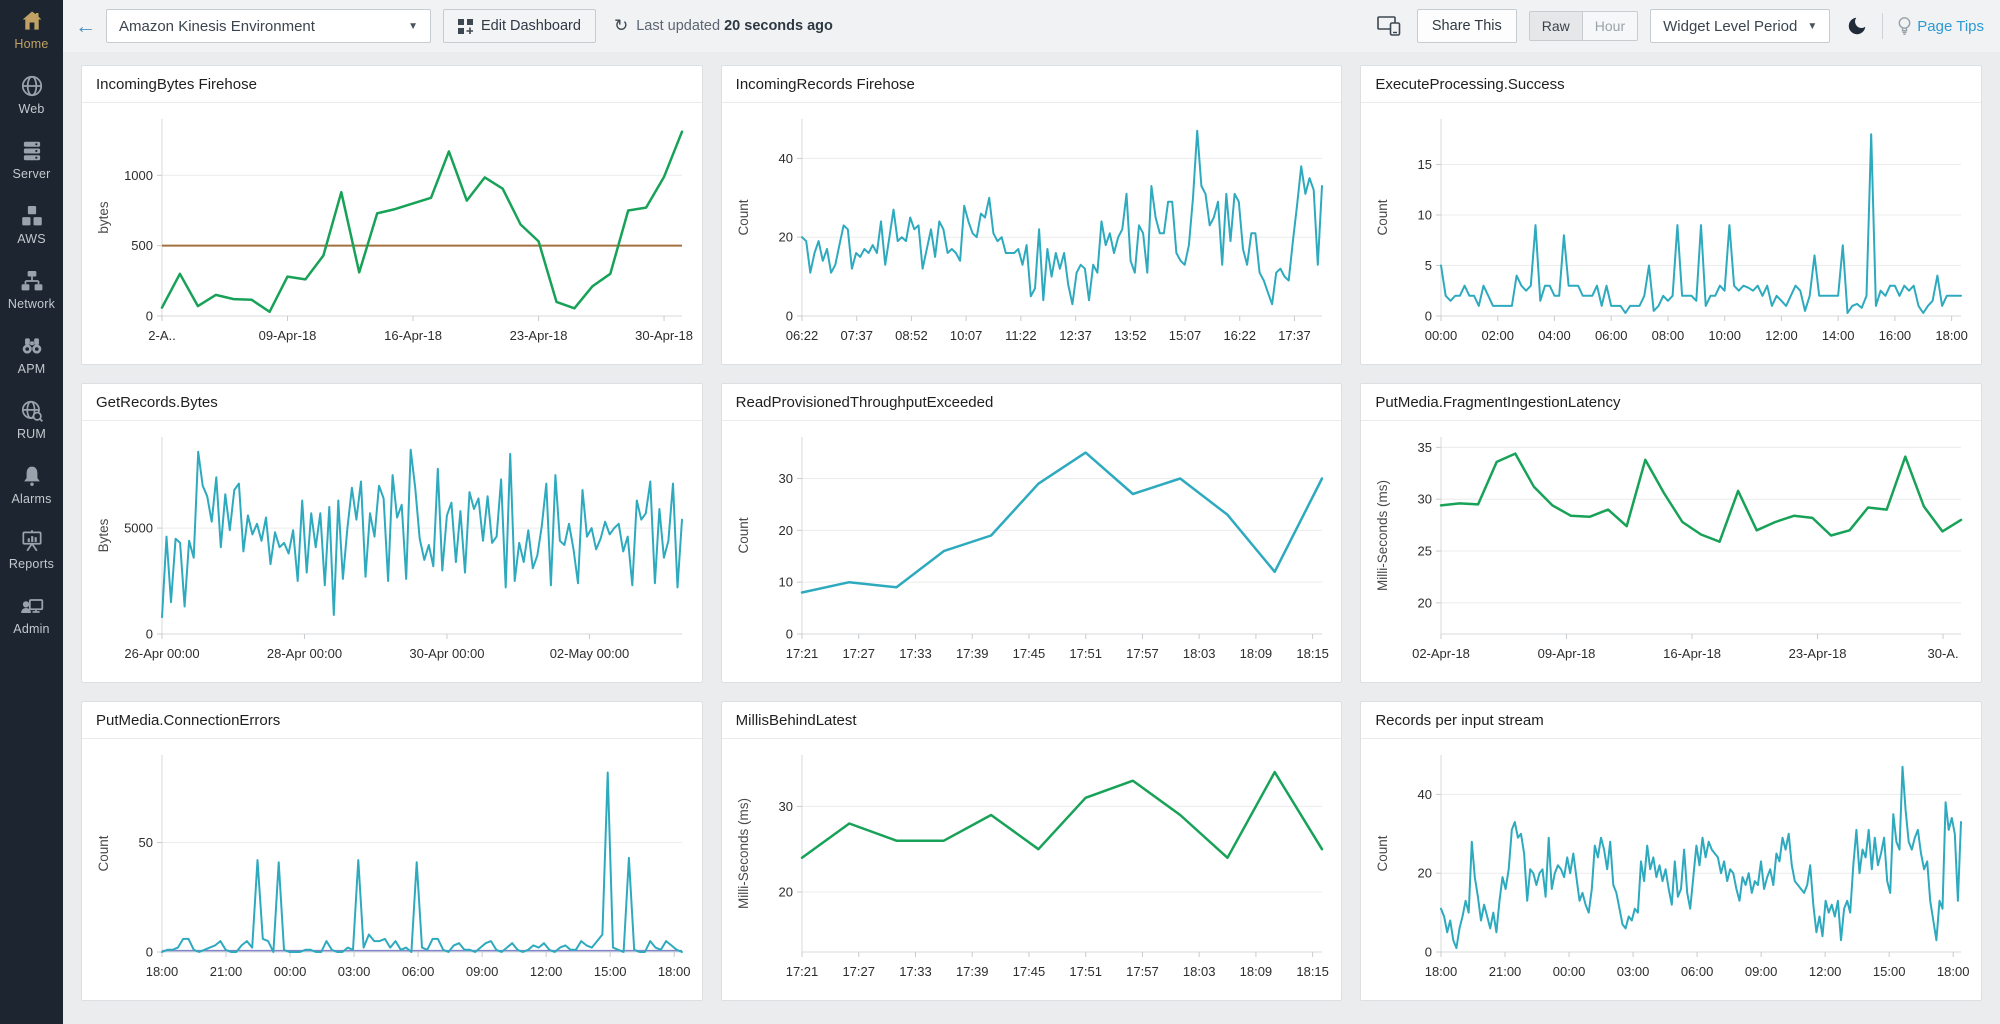 The image size is (2000, 1024). I want to click on svg-text: 5000, so click(138, 528).